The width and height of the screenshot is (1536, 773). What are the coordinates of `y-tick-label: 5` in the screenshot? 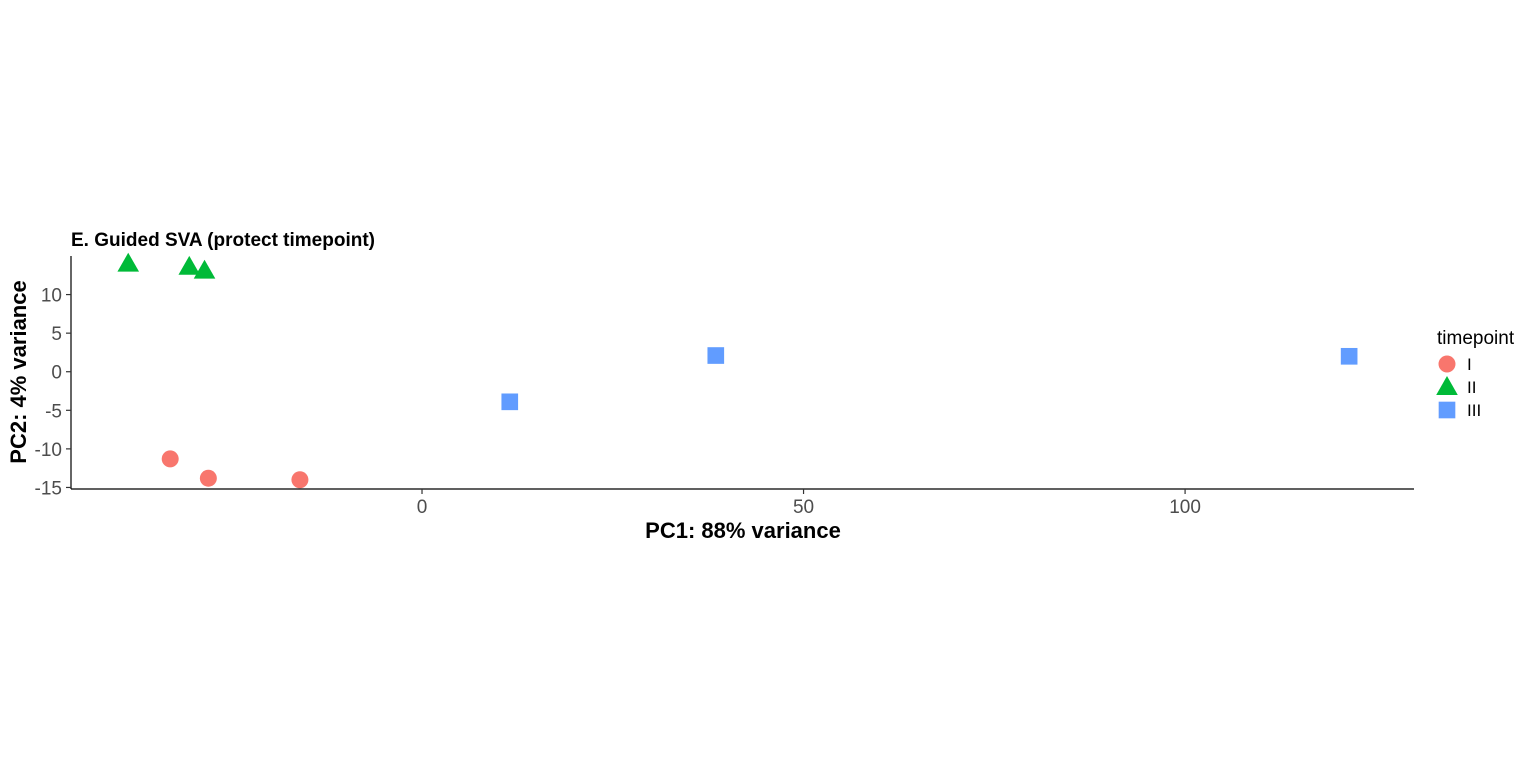 It's located at (56, 334).